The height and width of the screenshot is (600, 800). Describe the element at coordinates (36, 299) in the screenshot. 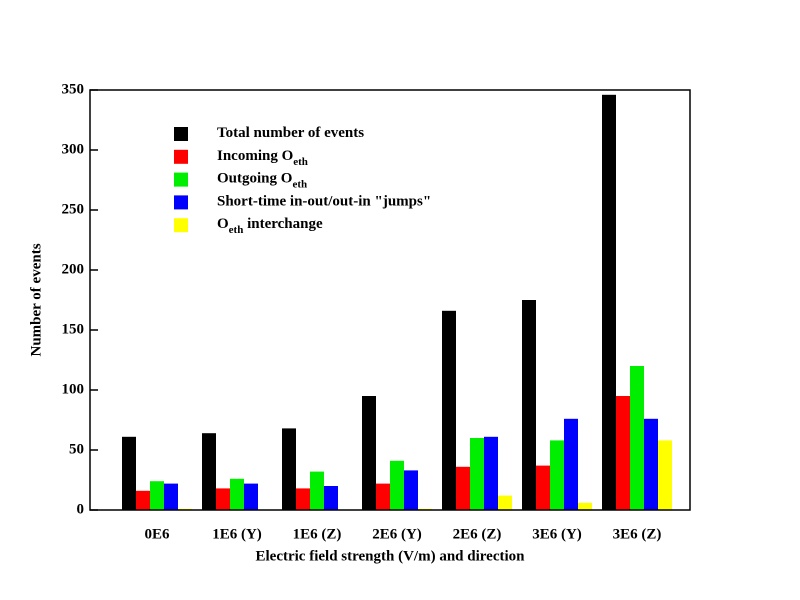

I see `y-axis-label: Number of events` at that location.